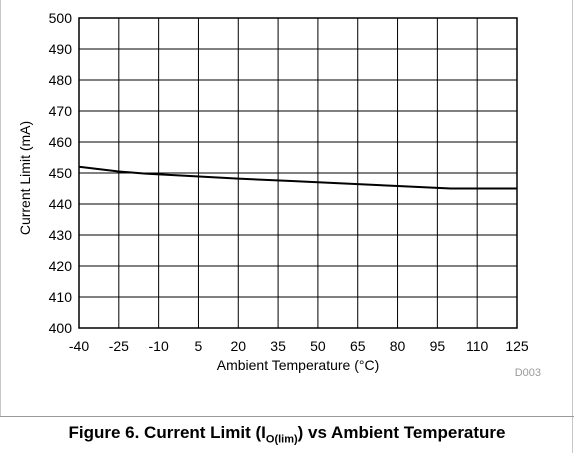 This screenshot has width=574, height=453. What do you see at coordinates (477, 346) in the screenshot?
I see `x-tick-label: 110` at bounding box center [477, 346].